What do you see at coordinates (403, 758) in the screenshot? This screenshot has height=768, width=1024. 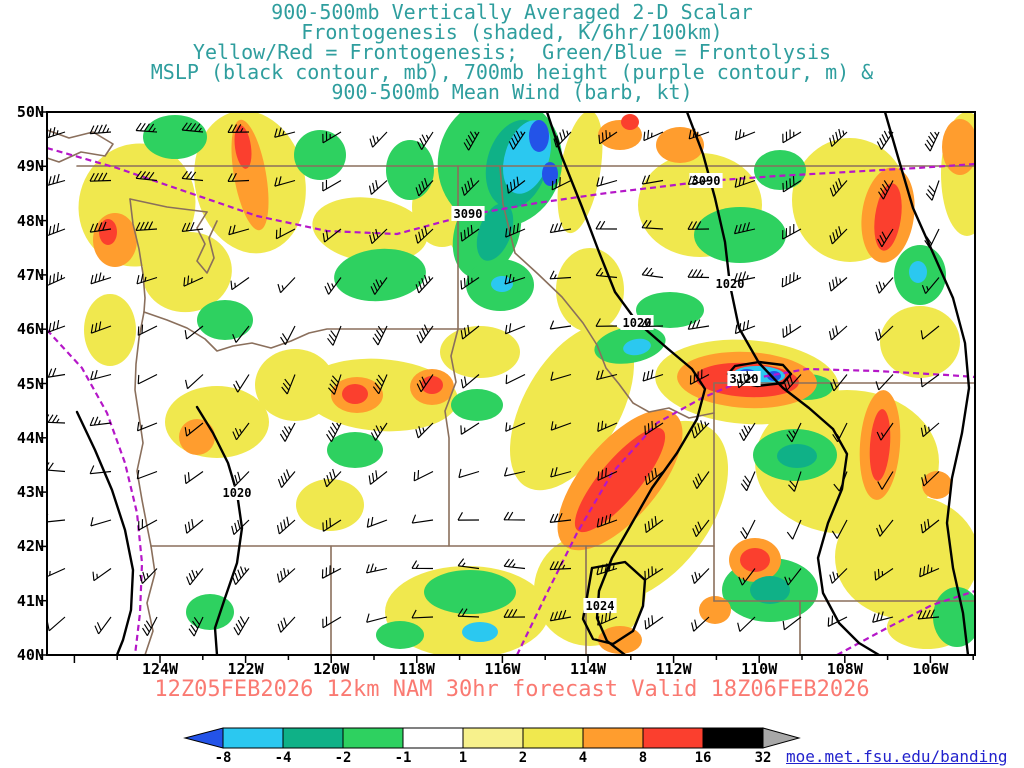 I see `colorbar-label: -1` at bounding box center [403, 758].